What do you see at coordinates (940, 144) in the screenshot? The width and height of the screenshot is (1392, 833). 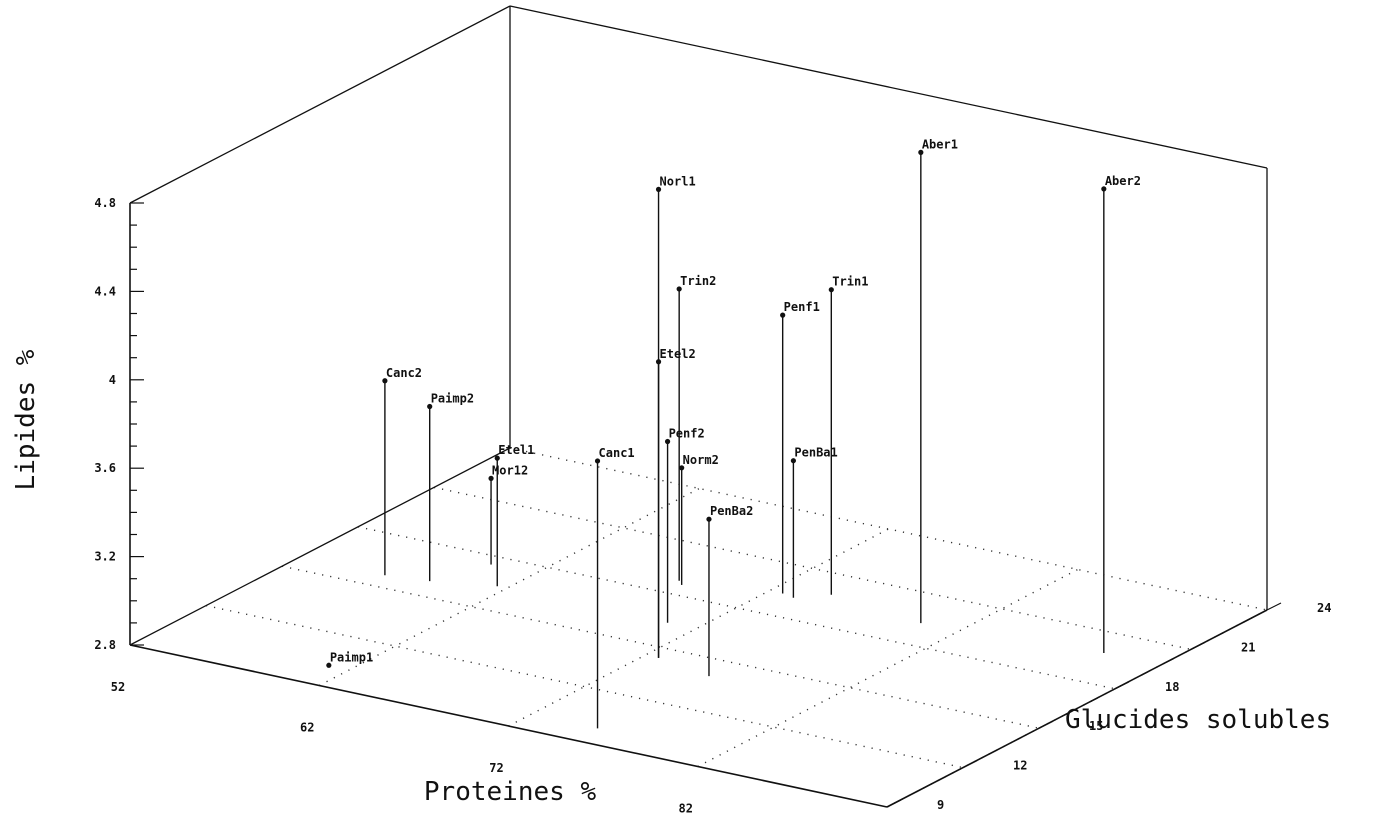 I see `point-label: Aber1` at bounding box center [940, 144].